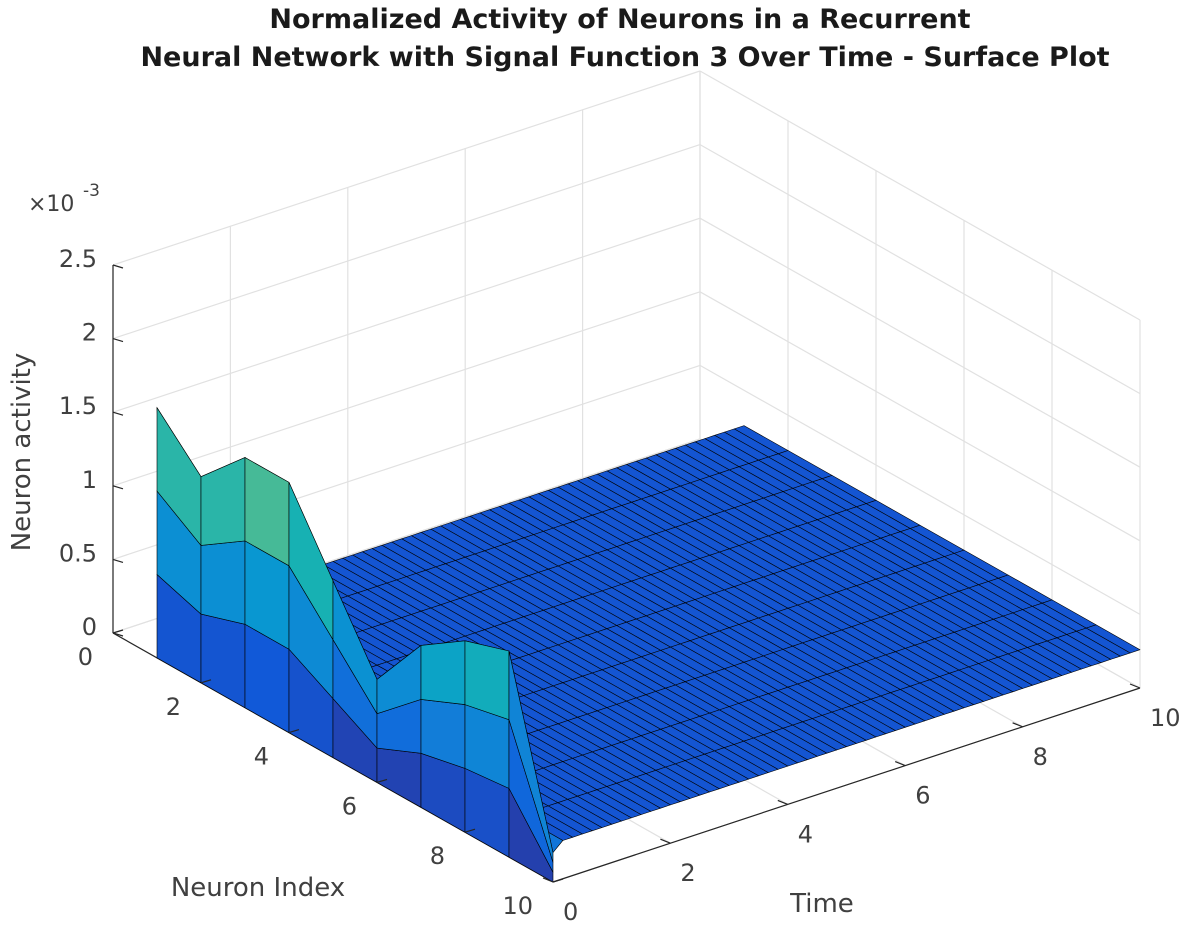  Describe the element at coordinates (89, 627) in the screenshot. I see `z-tick-label: 0` at that location.